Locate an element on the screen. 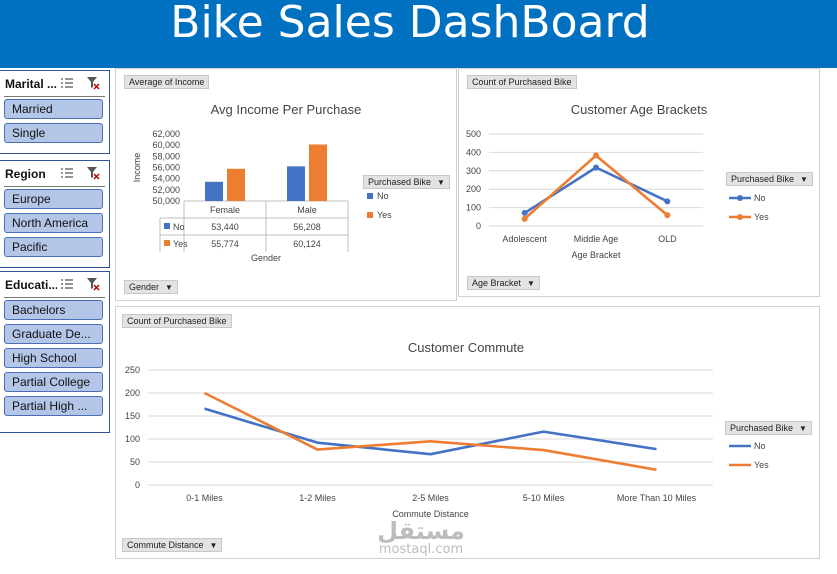  axis-field-label: Commute Distance is located at coordinates (165, 545).